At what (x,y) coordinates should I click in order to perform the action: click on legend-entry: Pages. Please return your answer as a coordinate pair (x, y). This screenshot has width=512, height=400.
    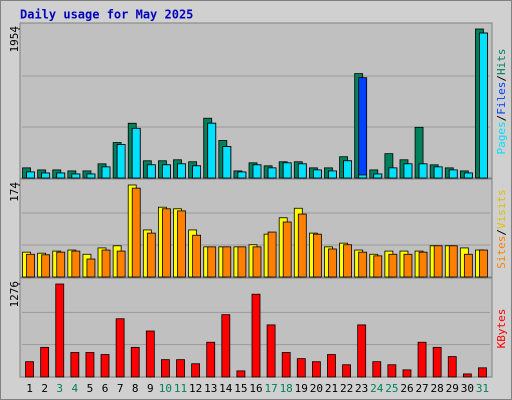
    Looking at the image, I should click on (501, 137).